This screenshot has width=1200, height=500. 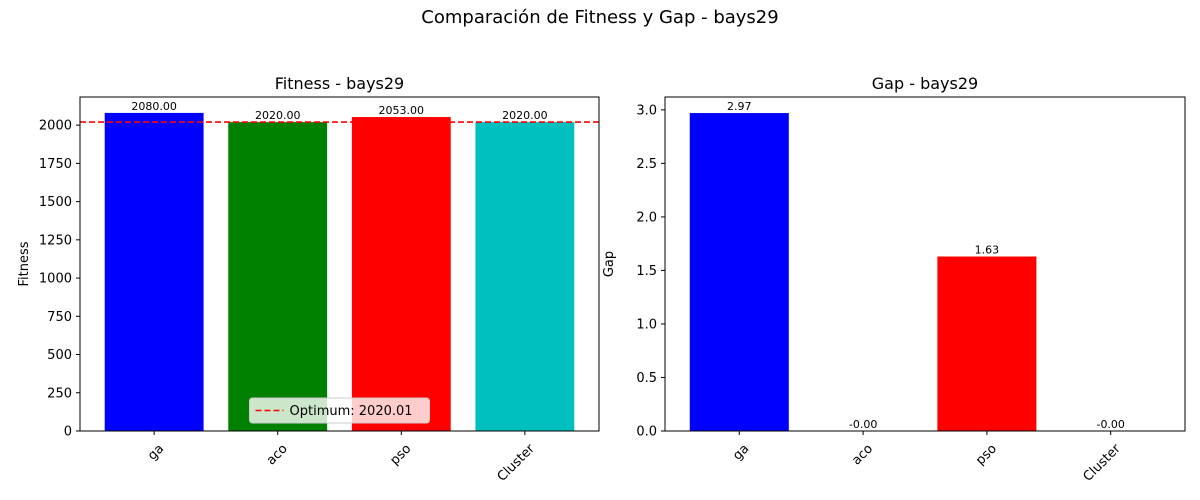 I want to click on fitness-value-label-aco: 2020.00, so click(x=278, y=115).